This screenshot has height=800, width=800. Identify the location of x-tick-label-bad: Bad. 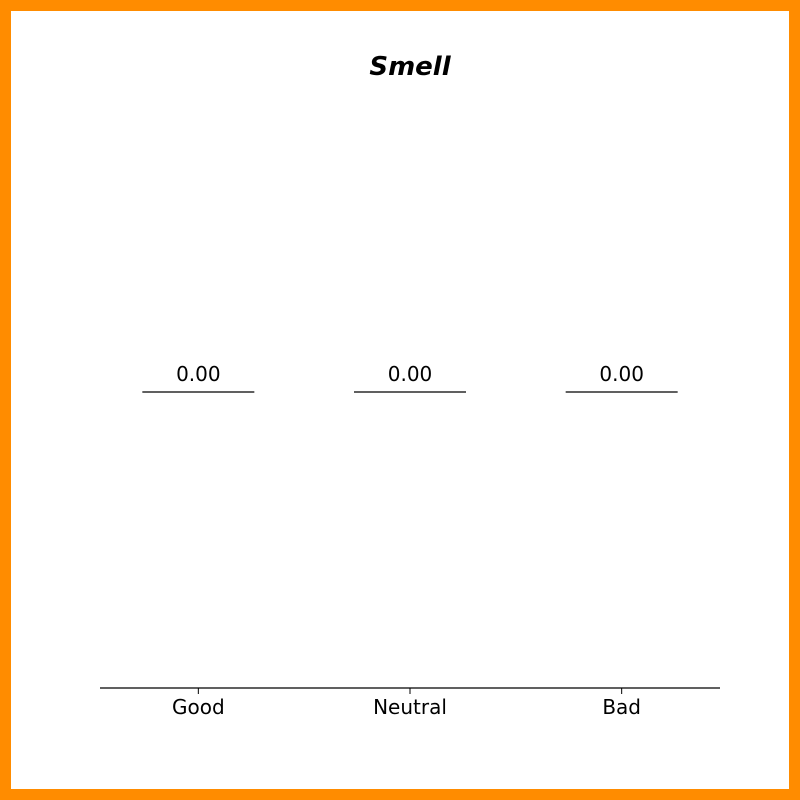
(621, 707).